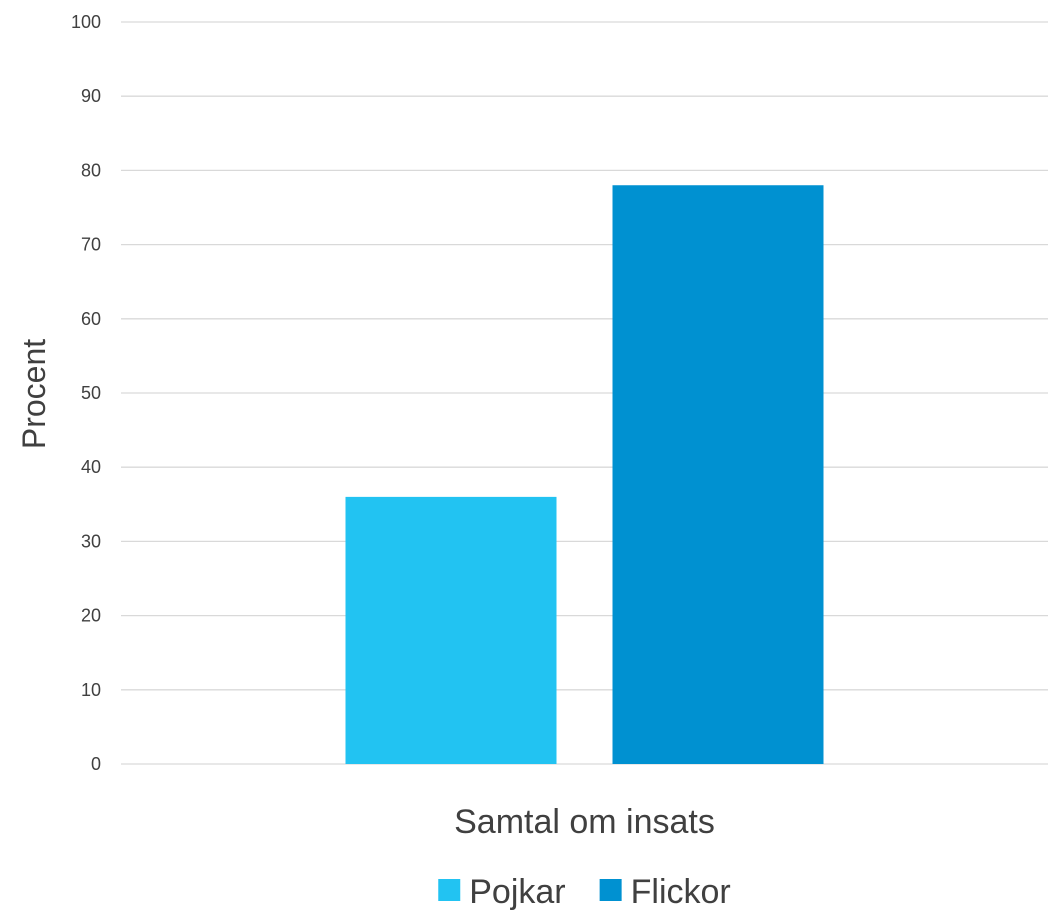 Image resolution: width=1050 pixels, height=917 pixels. Describe the element at coordinates (91, 467) in the screenshot. I see `y-tick-label: 40` at that location.